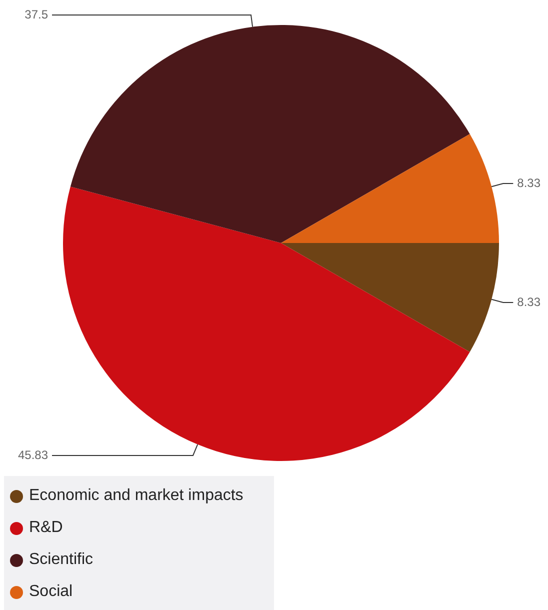 Image resolution: width=548 pixels, height=610 pixels. What do you see at coordinates (33, 455) in the screenshot?
I see `data-label: 45.83` at bounding box center [33, 455].